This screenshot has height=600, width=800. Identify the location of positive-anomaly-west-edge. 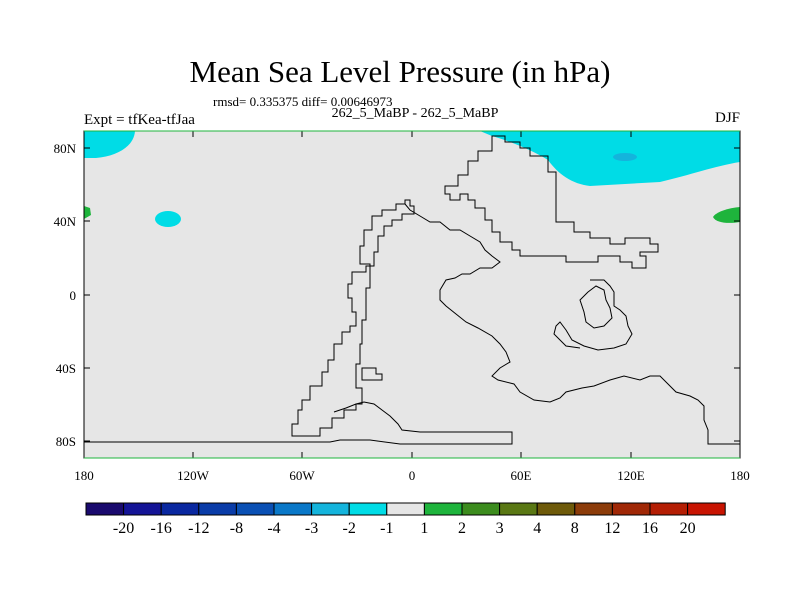
(87, 212).